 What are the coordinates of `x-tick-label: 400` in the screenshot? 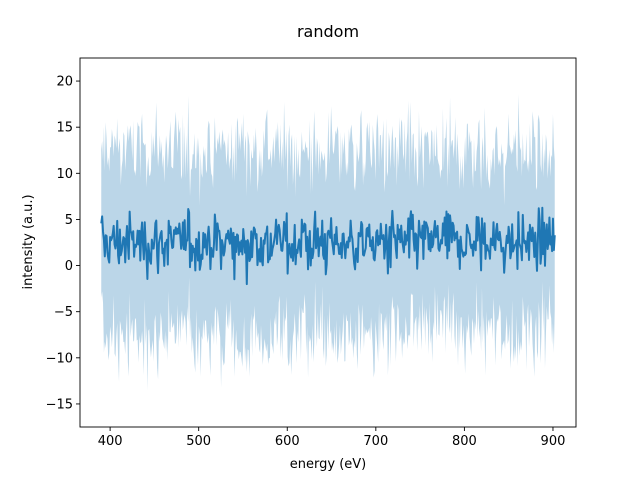 It's located at (110, 441).